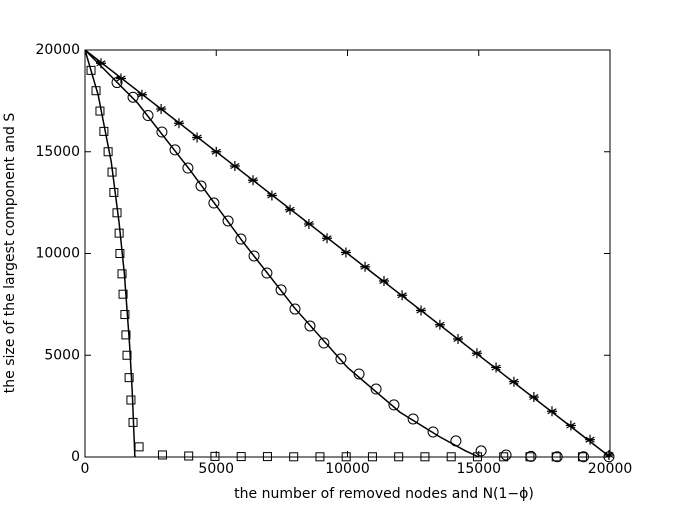  Describe the element at coordinates (478, 469) in the screenshot. I see `x-tick-label: 15000` at that location.